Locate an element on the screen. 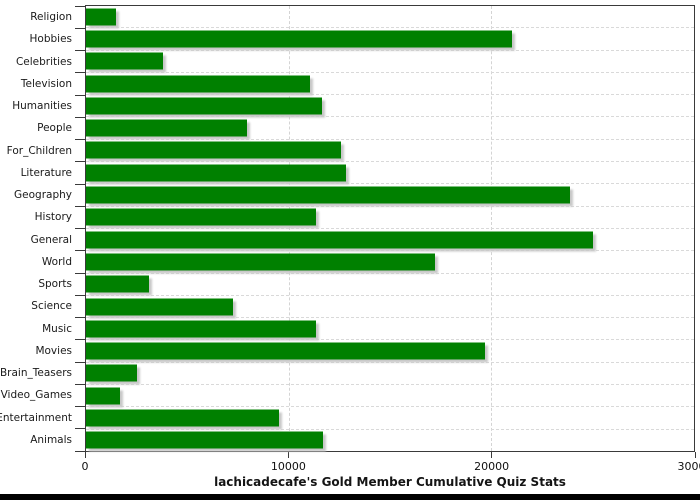  x-axis-label-20000: 20000 is located at coordinates (492, 466).